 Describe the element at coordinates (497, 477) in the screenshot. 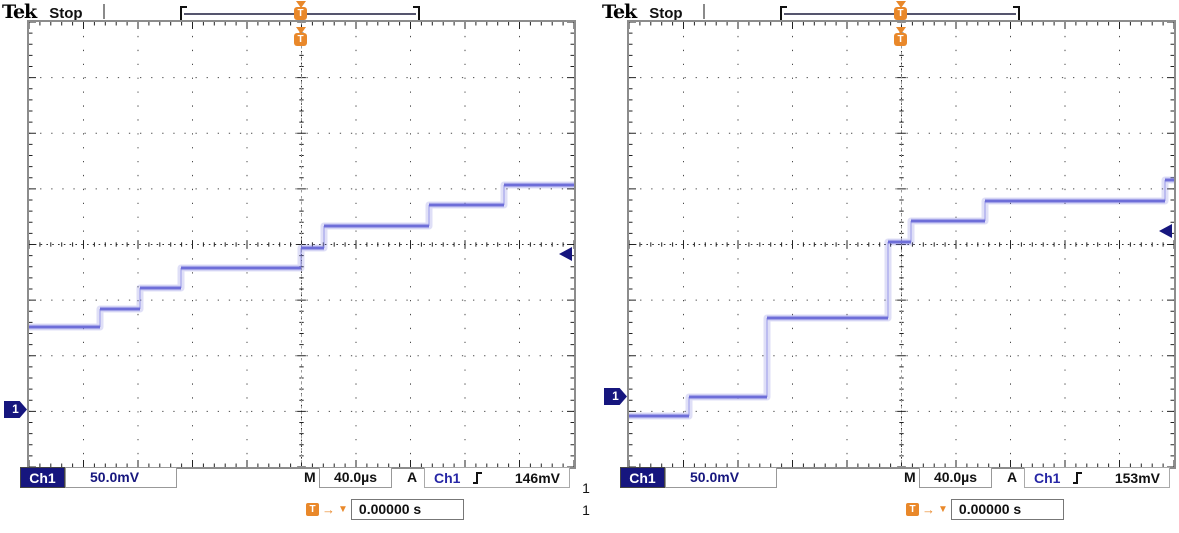

I see `trigger-readout: Ch1 146mV` at that location.